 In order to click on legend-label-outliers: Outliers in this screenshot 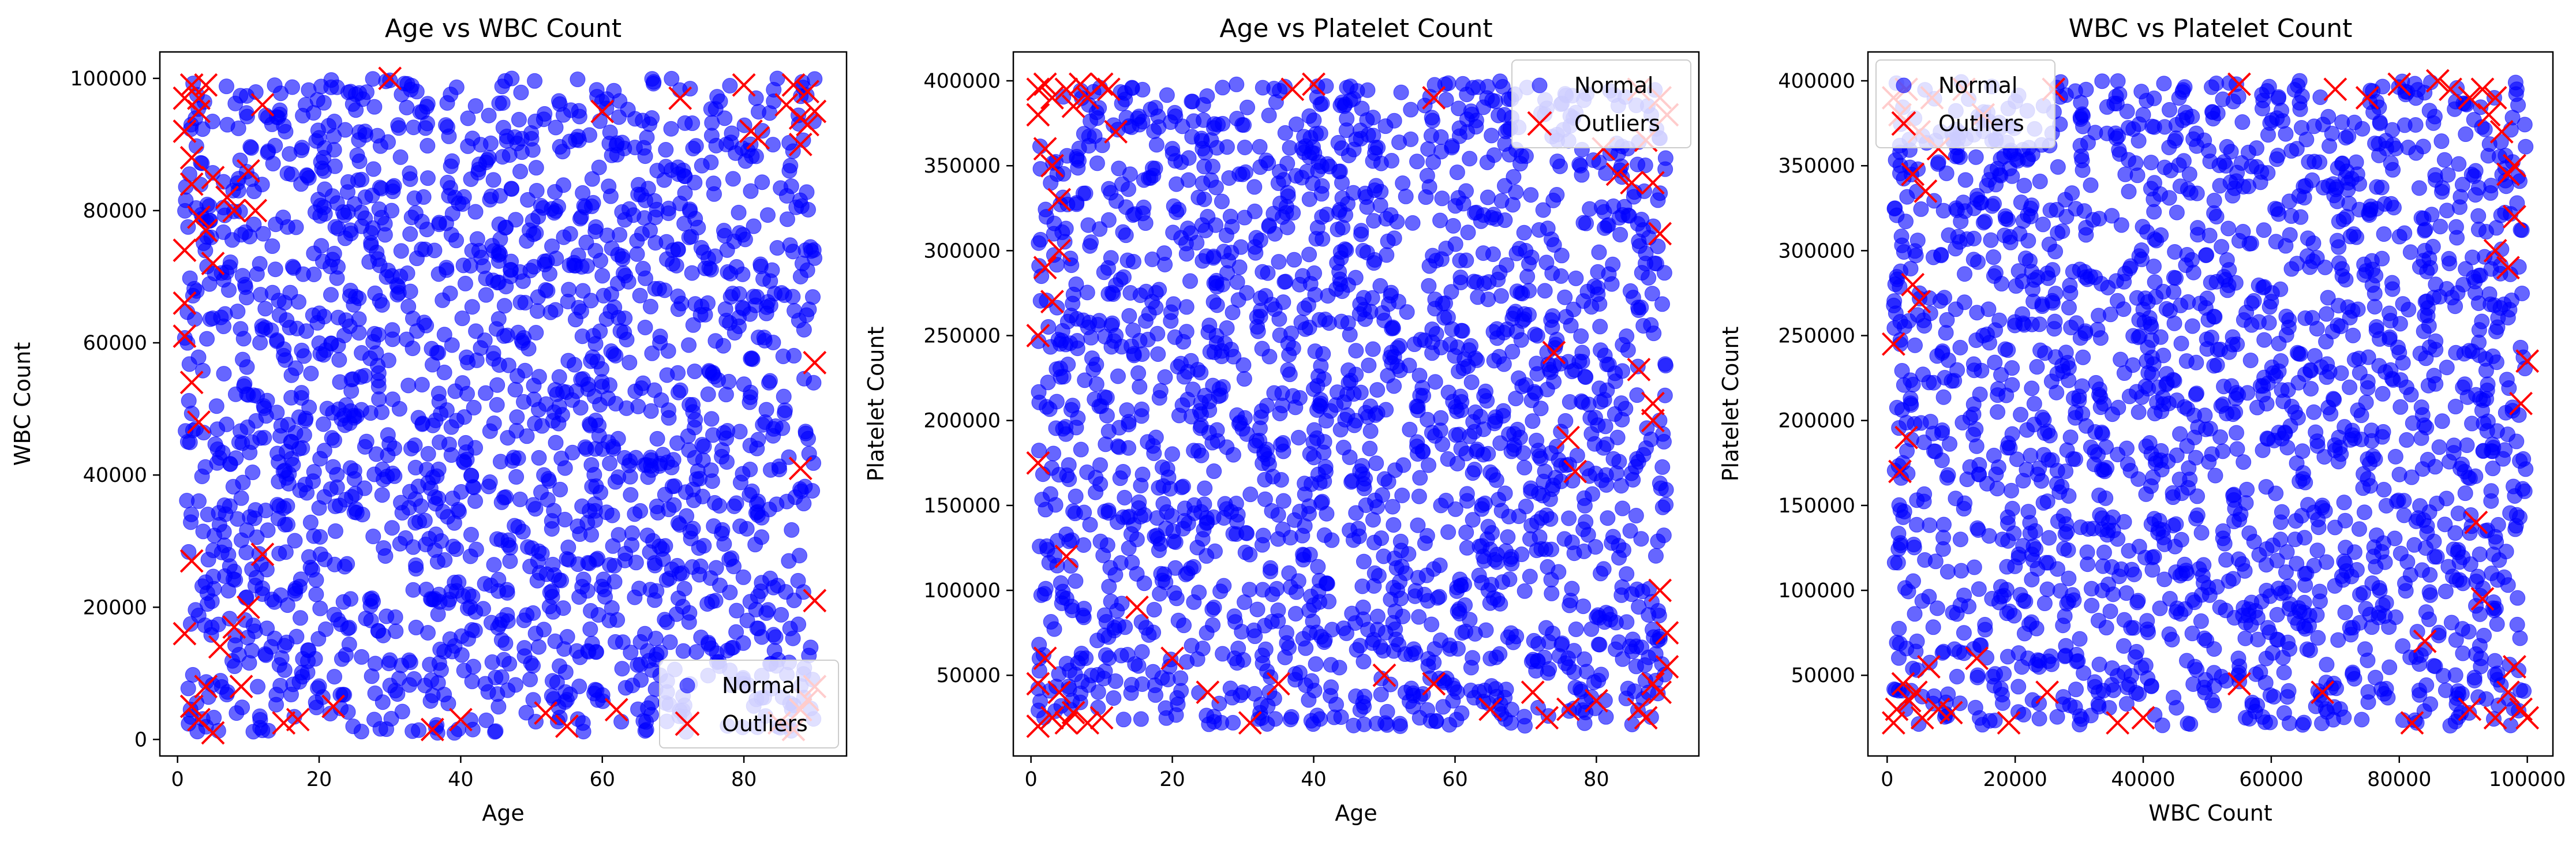, I will do `click(1617, 123)`.